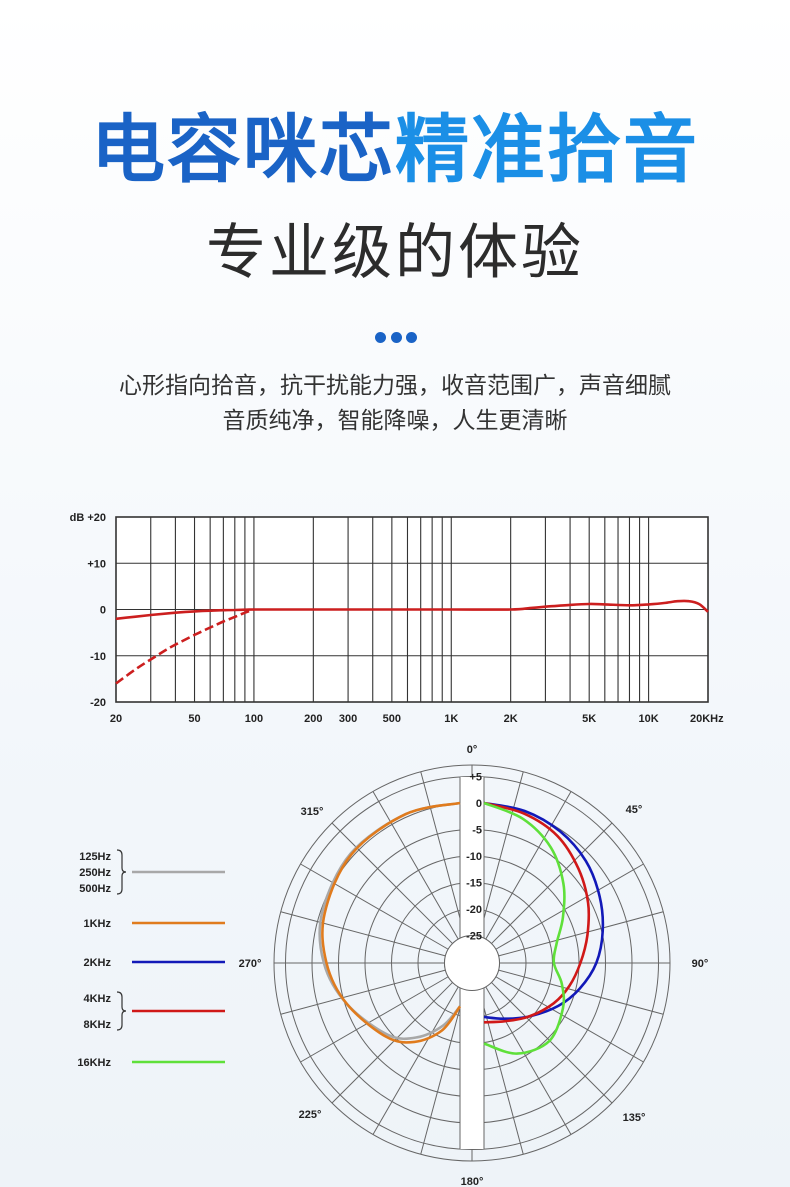  Describe the element at coordinates (95, 873) in the screenshot. I see `legend-label: 250Hz` at that location.